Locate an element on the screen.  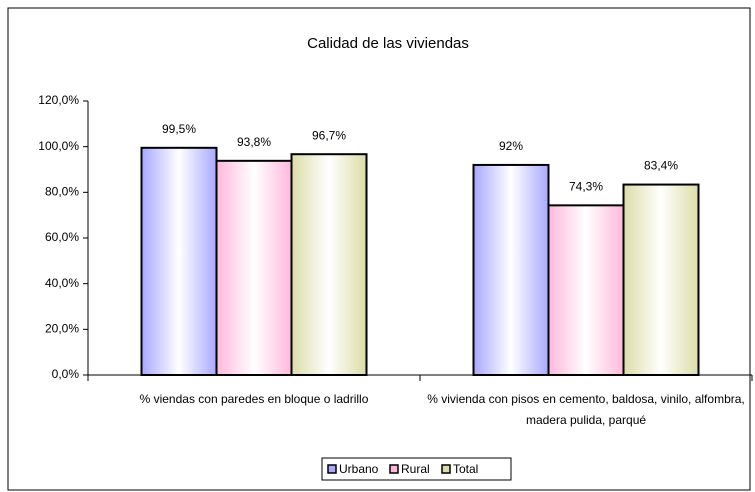
y-tick-label: 120,0% is located at coordinates (58, 100).